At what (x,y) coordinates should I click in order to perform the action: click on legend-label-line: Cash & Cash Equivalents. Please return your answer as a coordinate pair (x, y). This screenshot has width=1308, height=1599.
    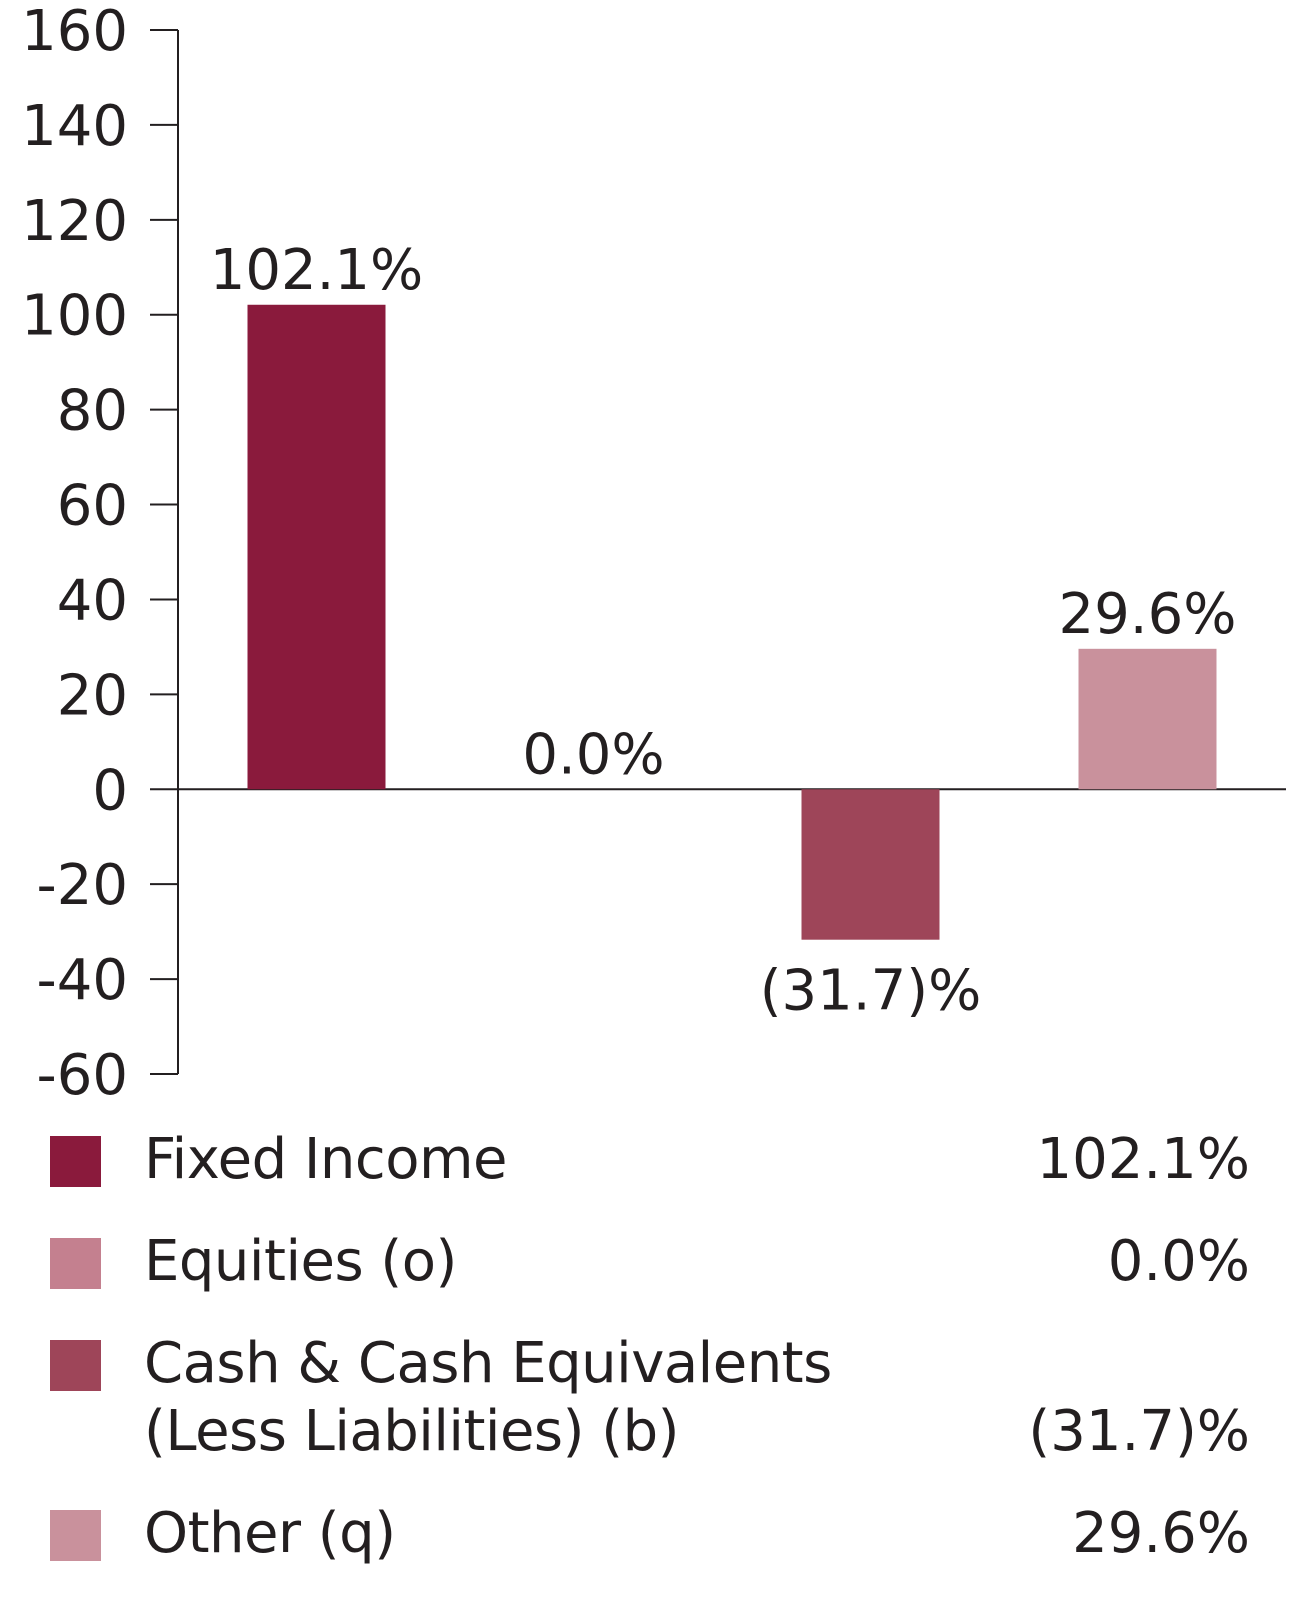
    Looking at the image, I should click on (488, 1363).